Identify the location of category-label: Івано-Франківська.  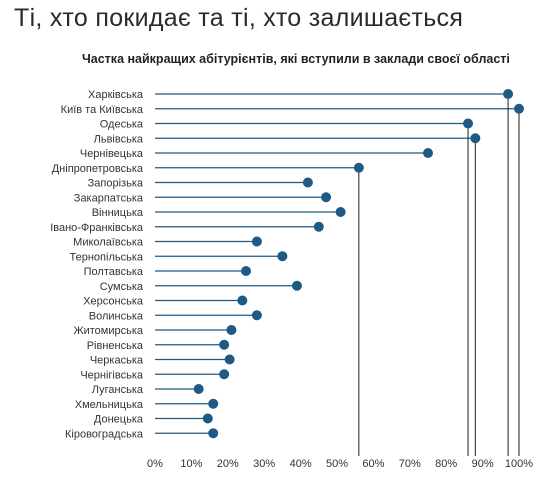
(97, 228).